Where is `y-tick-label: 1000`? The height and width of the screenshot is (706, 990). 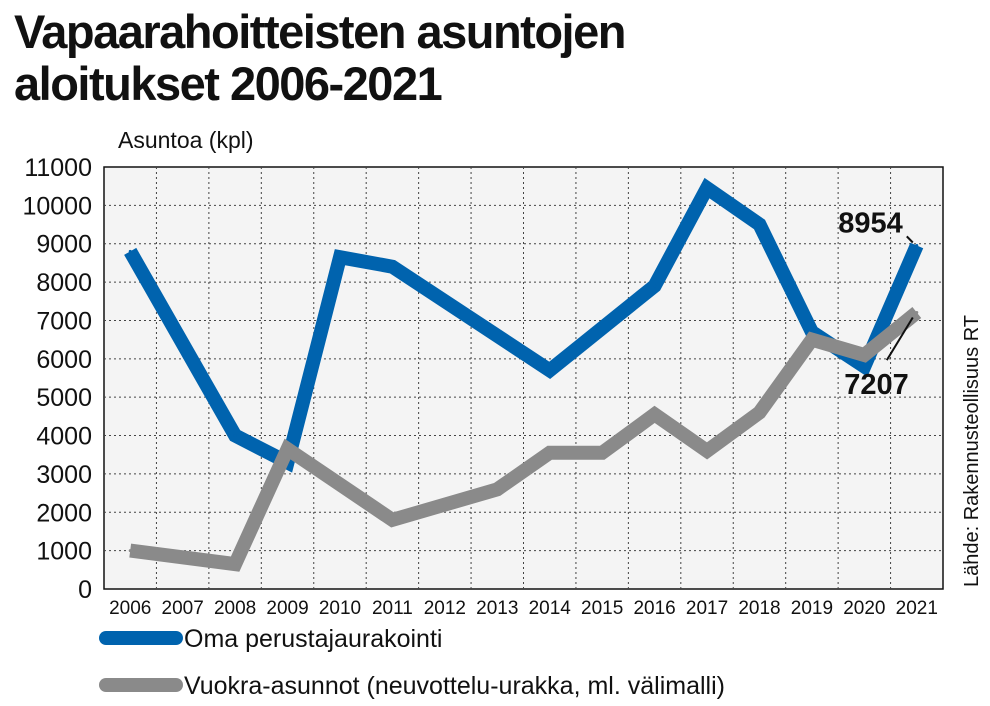 y-tick-label: 1000 is located at coordinates (64, 552).